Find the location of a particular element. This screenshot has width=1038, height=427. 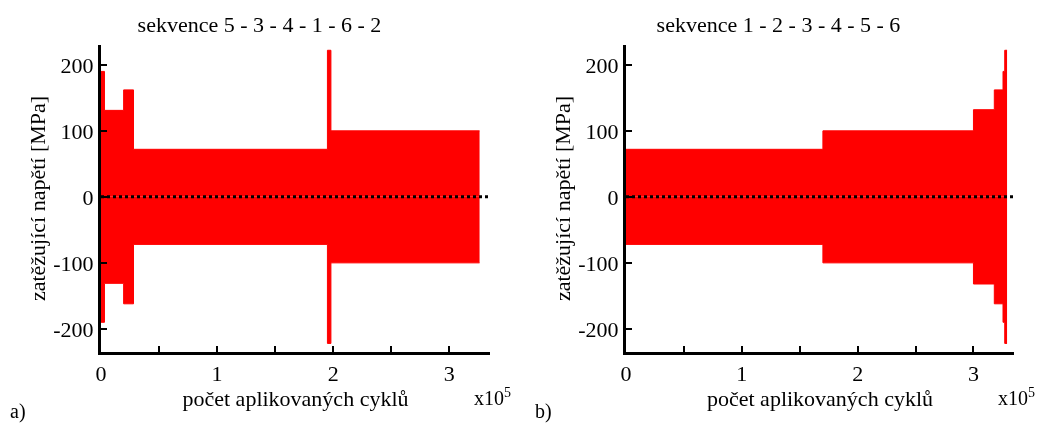

text: b) is located at coordinates (543, 411).